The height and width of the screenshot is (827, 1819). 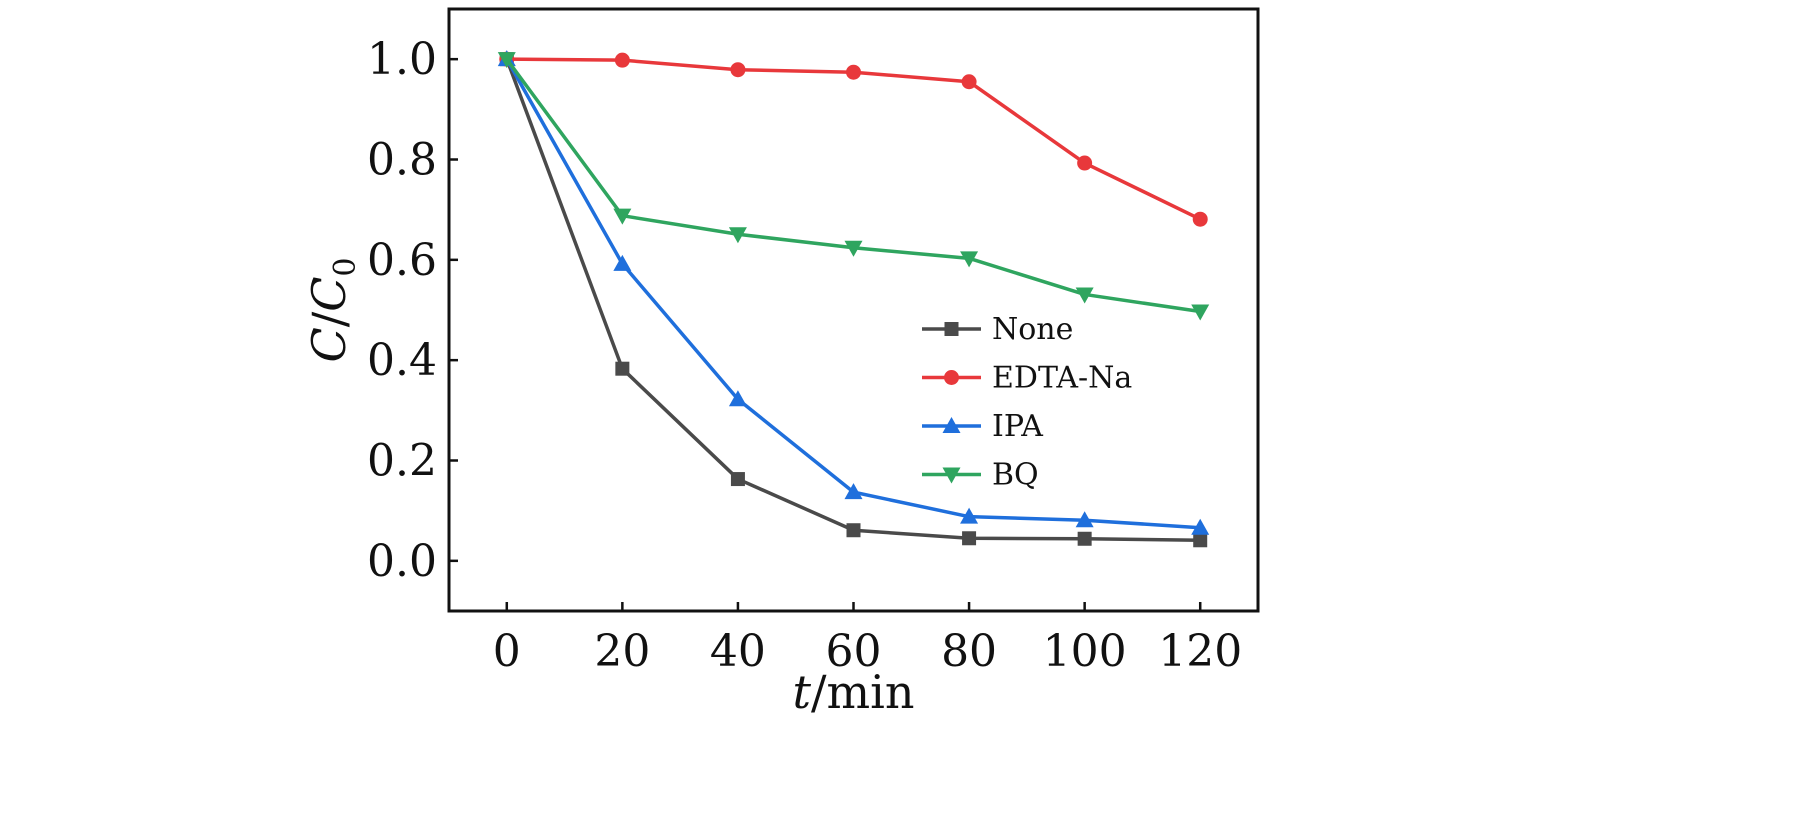 I want to click on series-edta-na, so click(x=853, y=139).